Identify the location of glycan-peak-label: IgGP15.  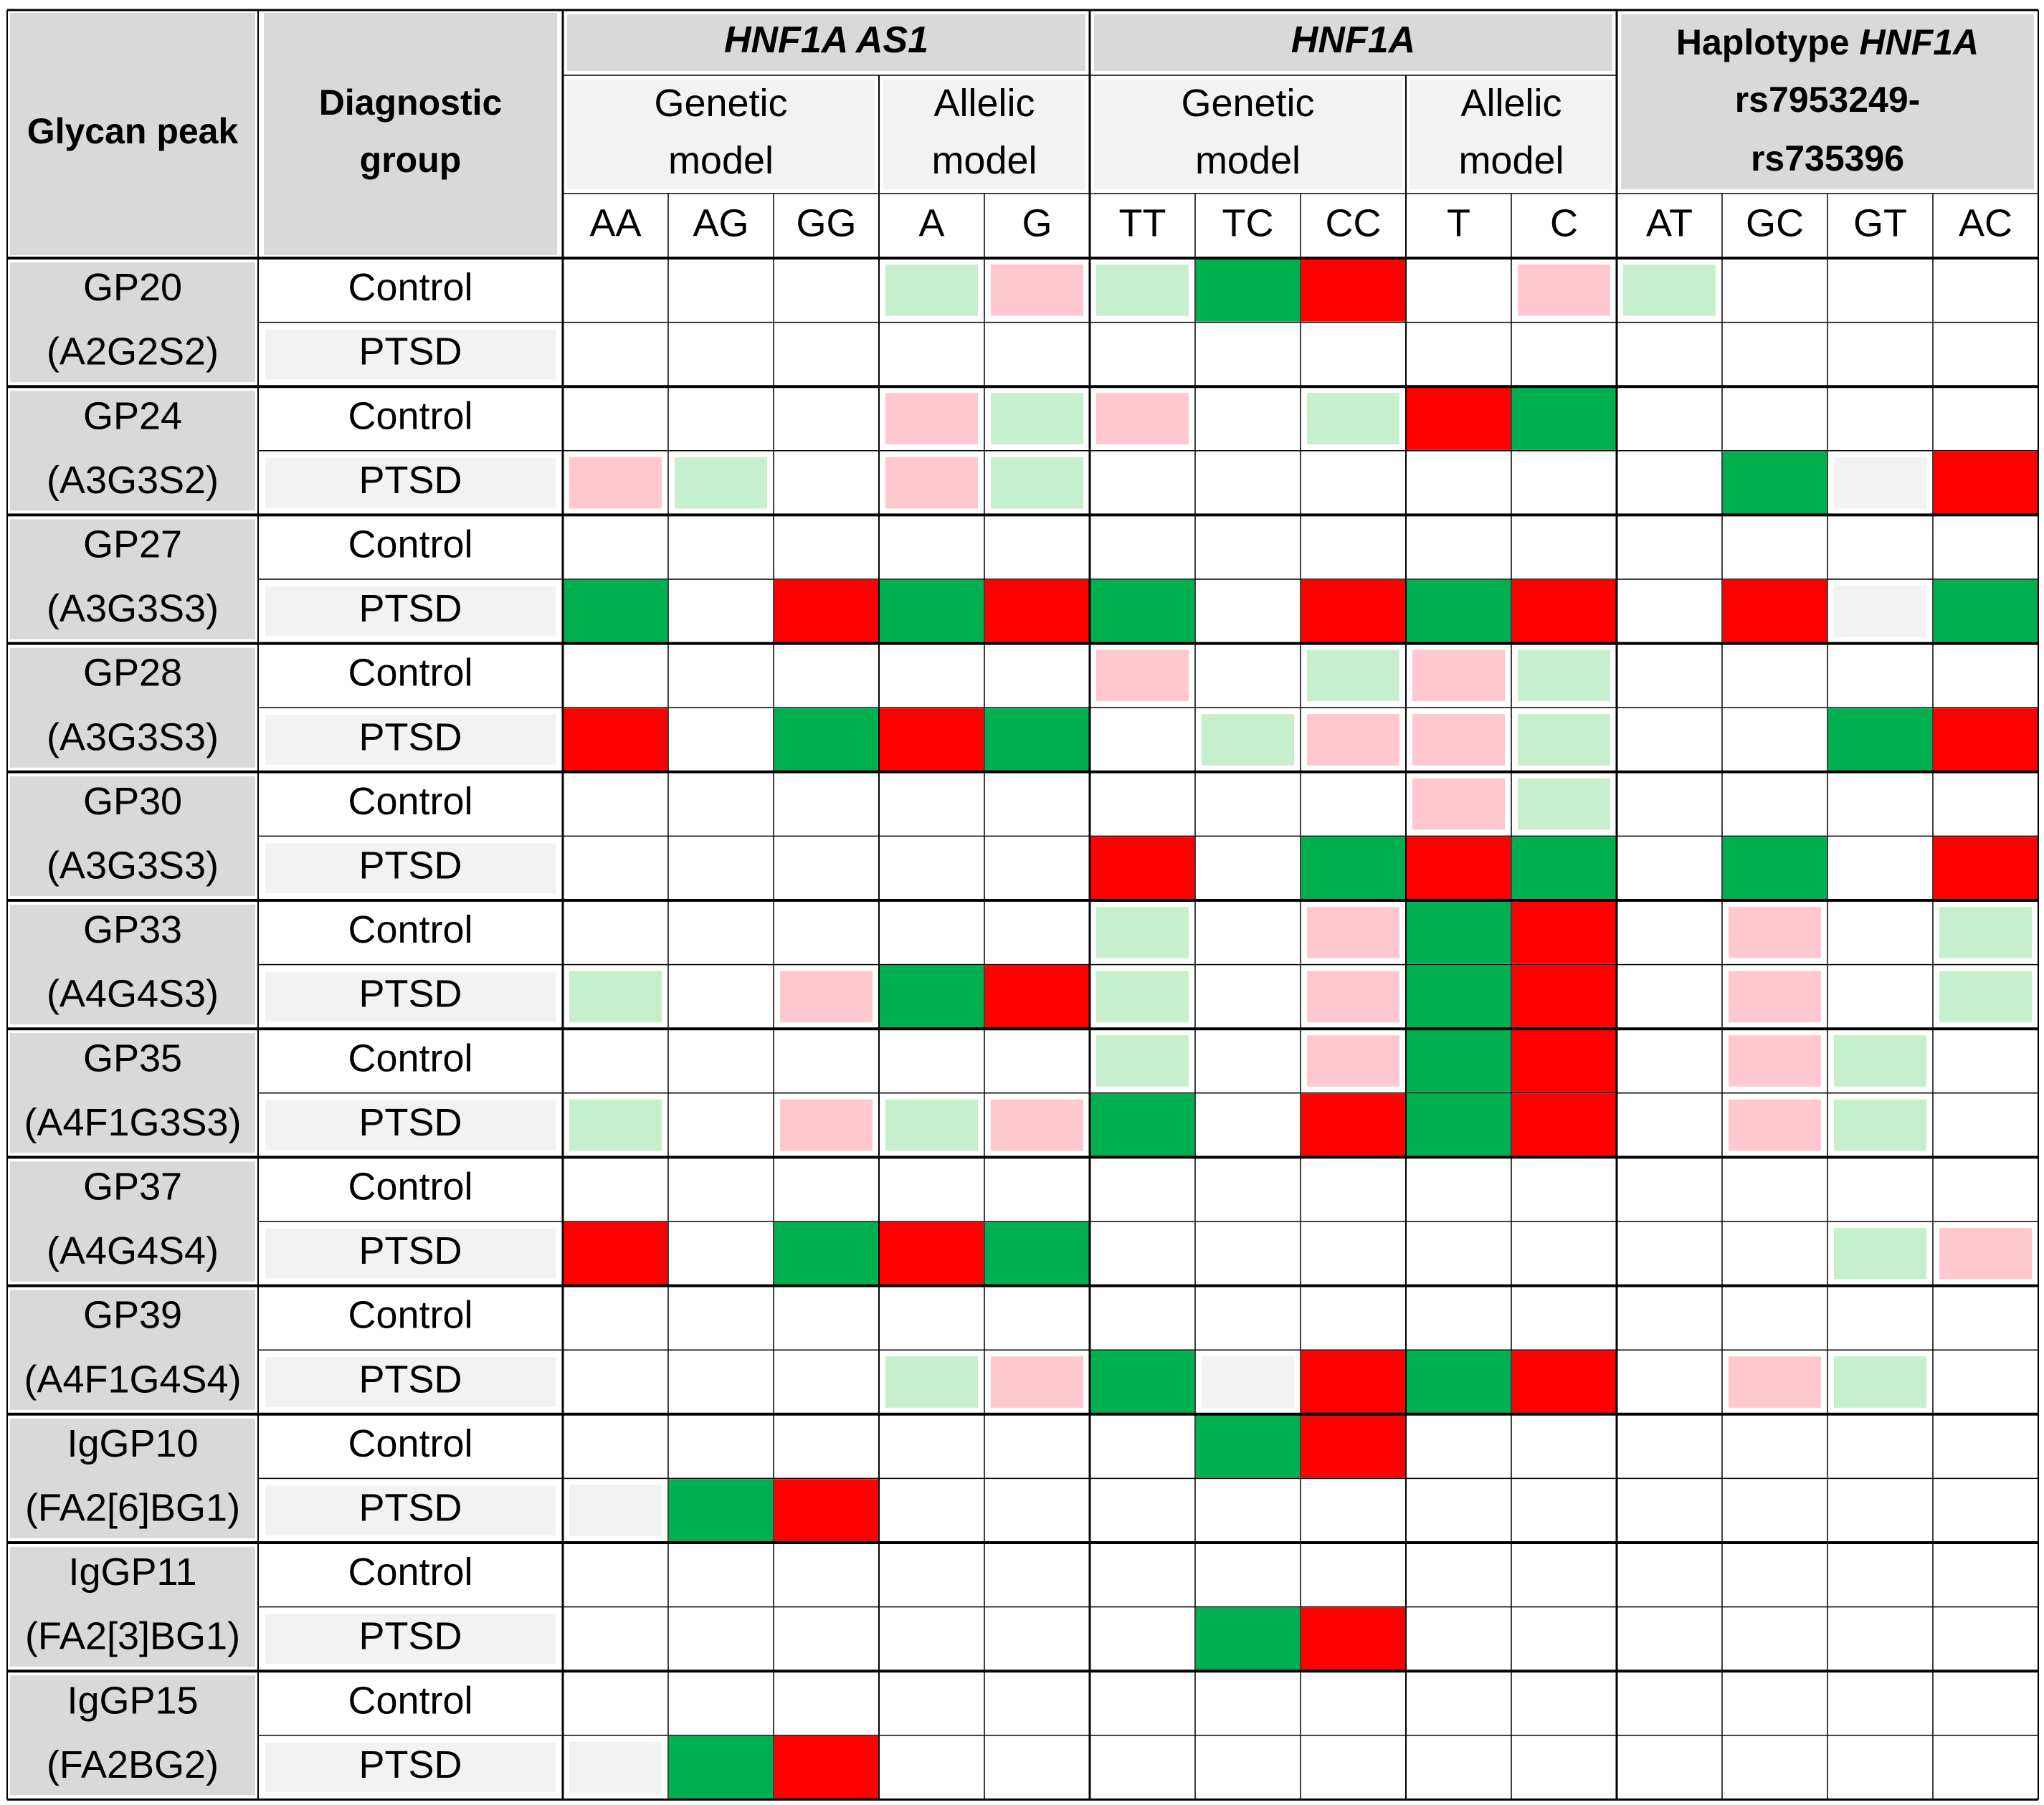
(133, 1700).